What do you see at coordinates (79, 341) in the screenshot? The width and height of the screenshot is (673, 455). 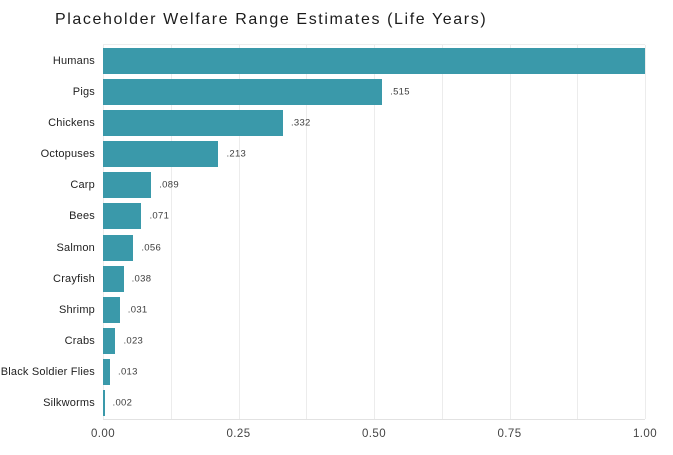 I see `category-label: Crabs` at bounding box center [79, 341].